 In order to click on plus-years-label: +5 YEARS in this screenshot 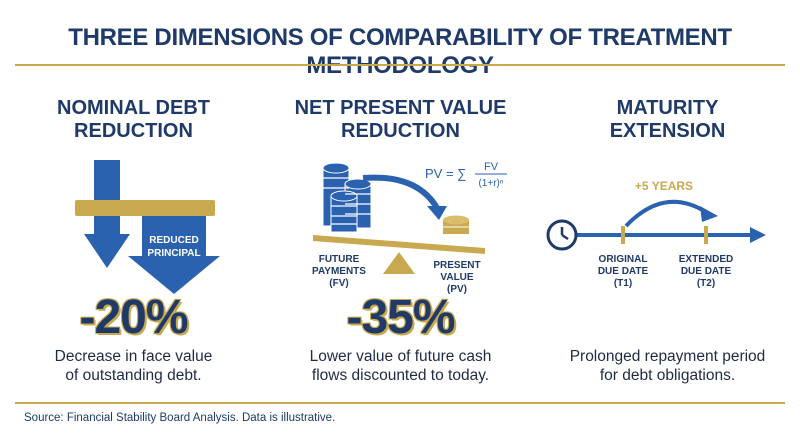, I will do `click(664, 186)`.